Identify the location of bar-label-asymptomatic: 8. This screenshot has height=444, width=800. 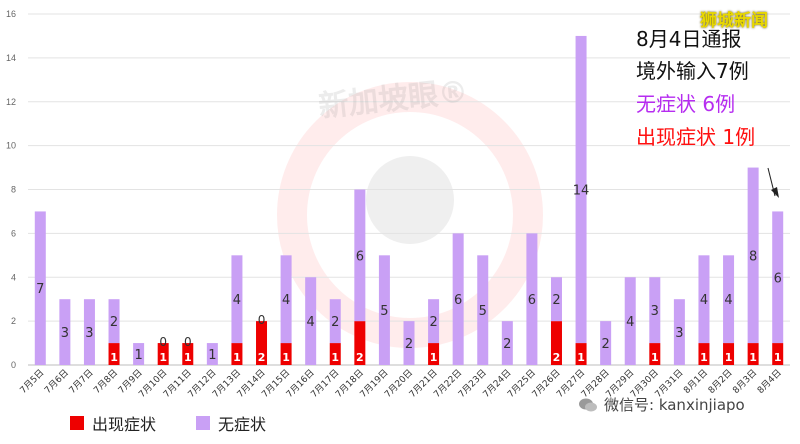
(753, 256).